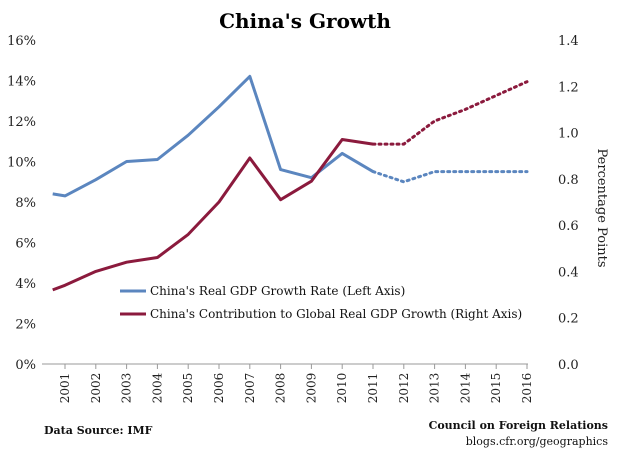 This screenshot has height=462, width=617. I want to click on right-tick-label: 0.8, so click(568, 180).